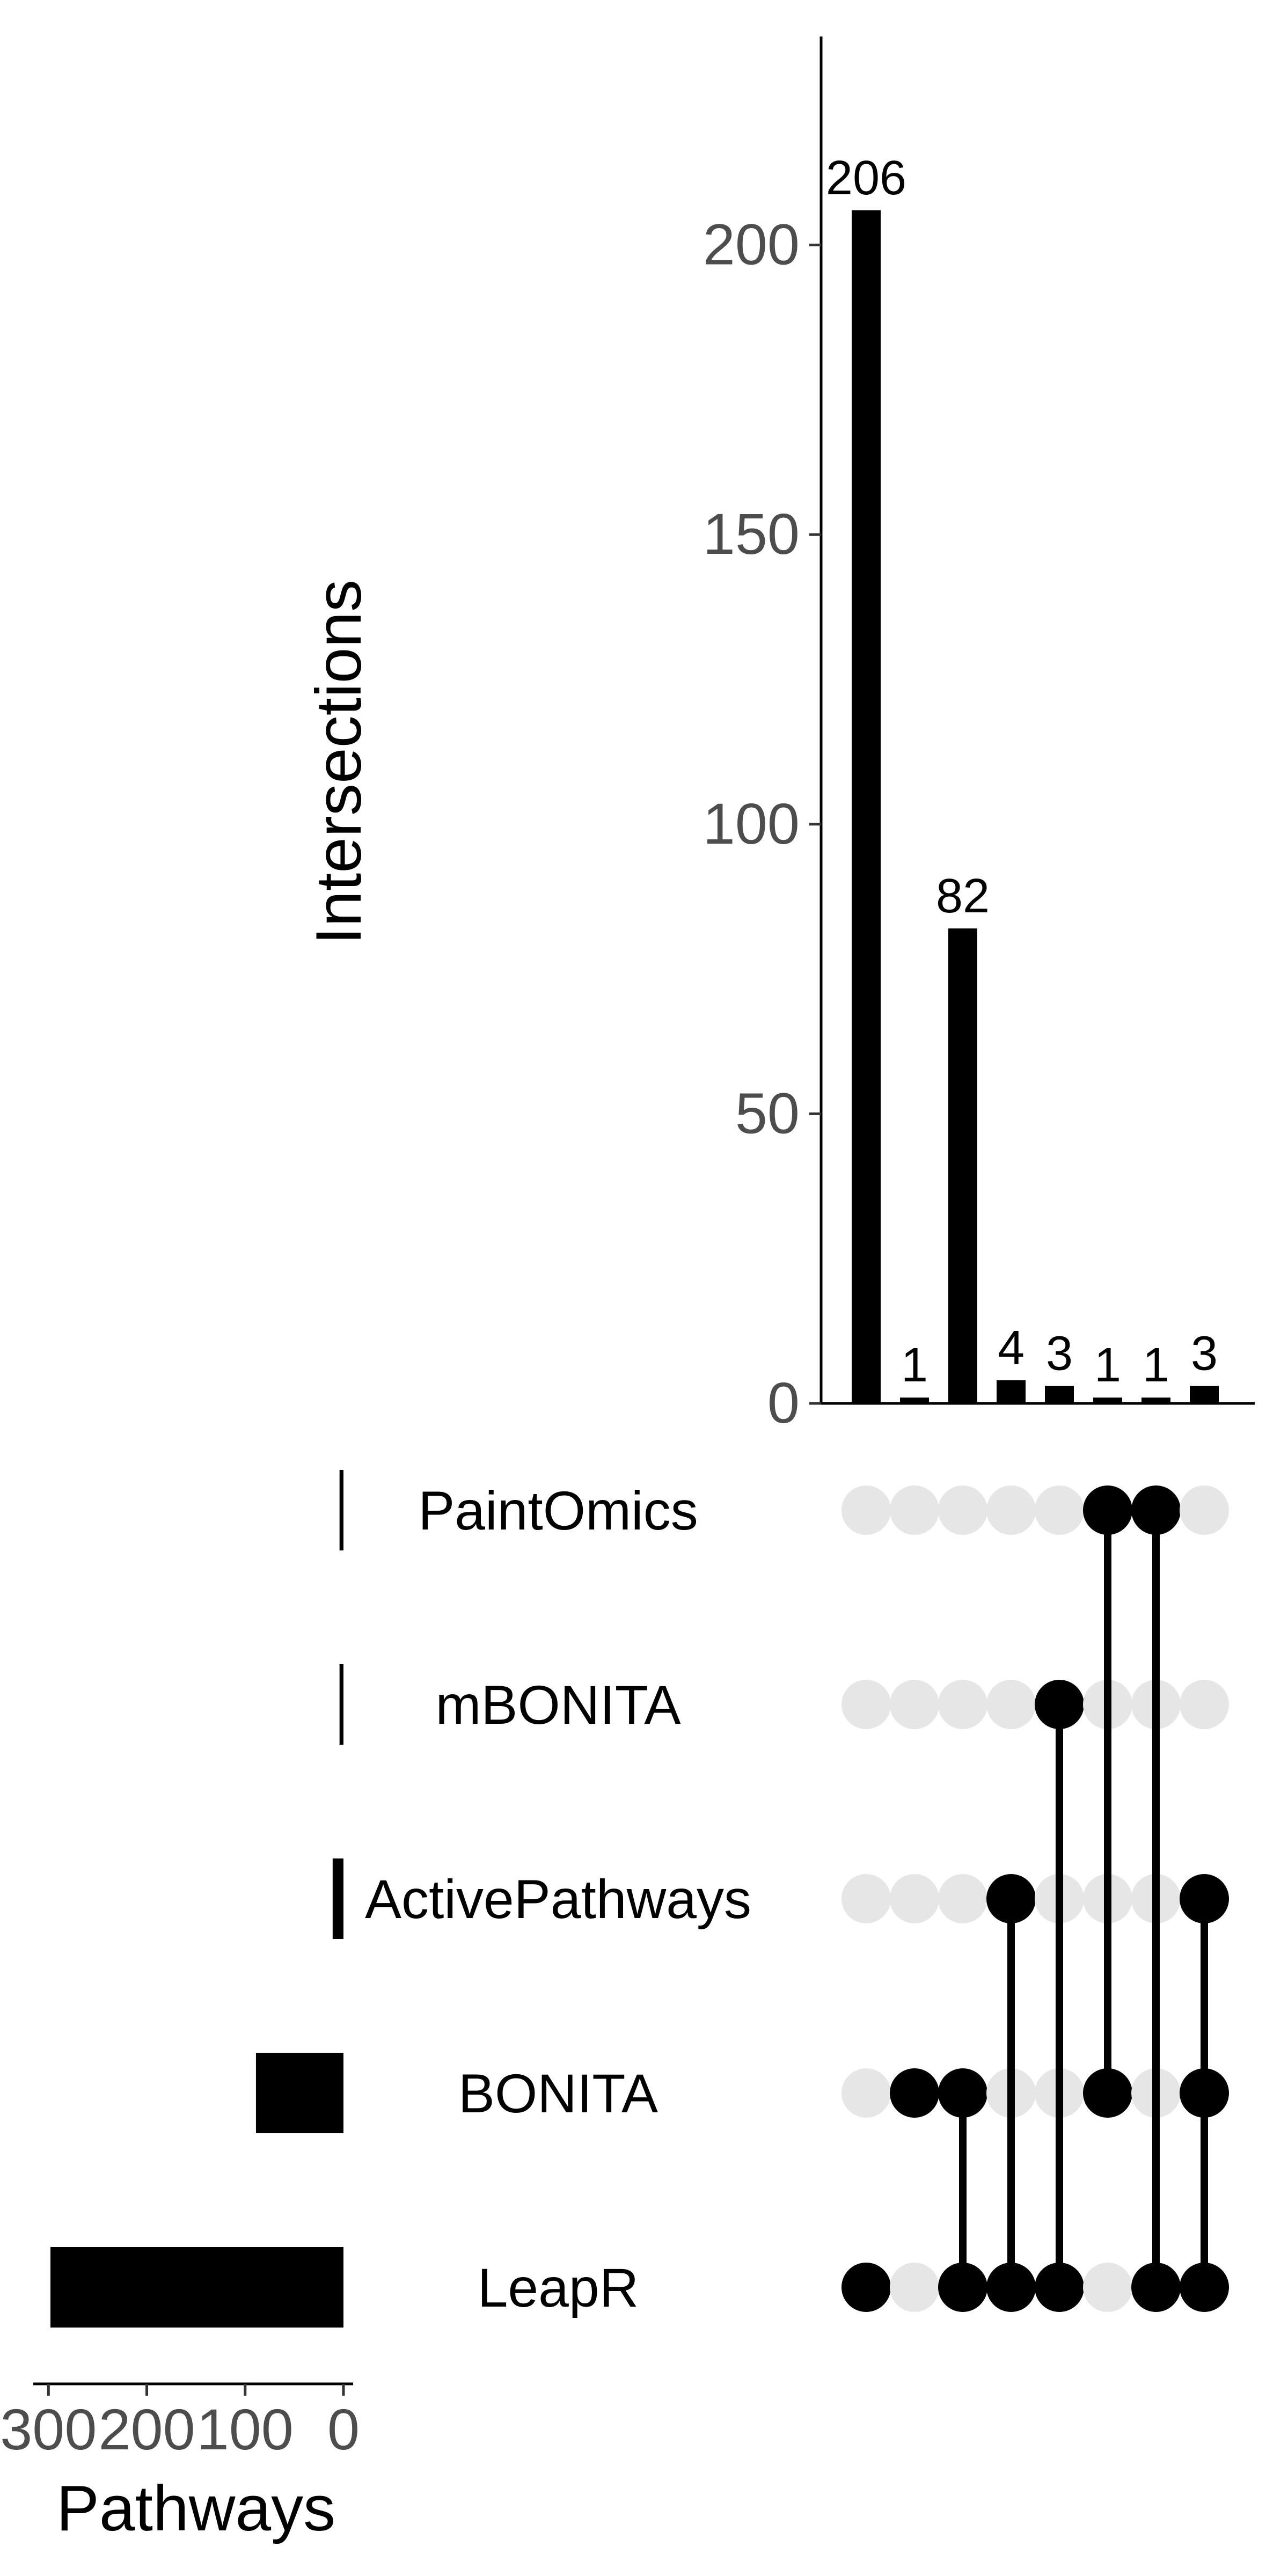 The width and height of the screenshot is (1288, 2576). What do you see at coordinates (866, 178) in the screenshot?
I see `bar-value-label: 206` at bounding box center [866, 178].